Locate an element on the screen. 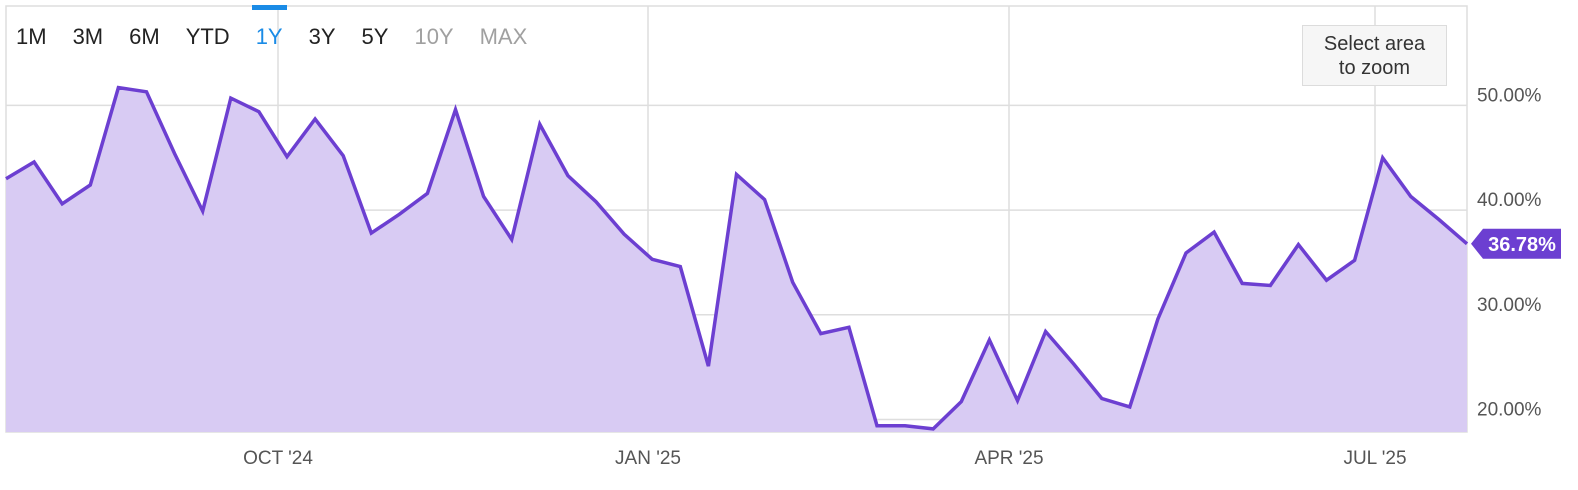 This screenshot has height=490, width=1578. zoom-hint-button: Select area to zoom is located at coordinates (1374, 55).